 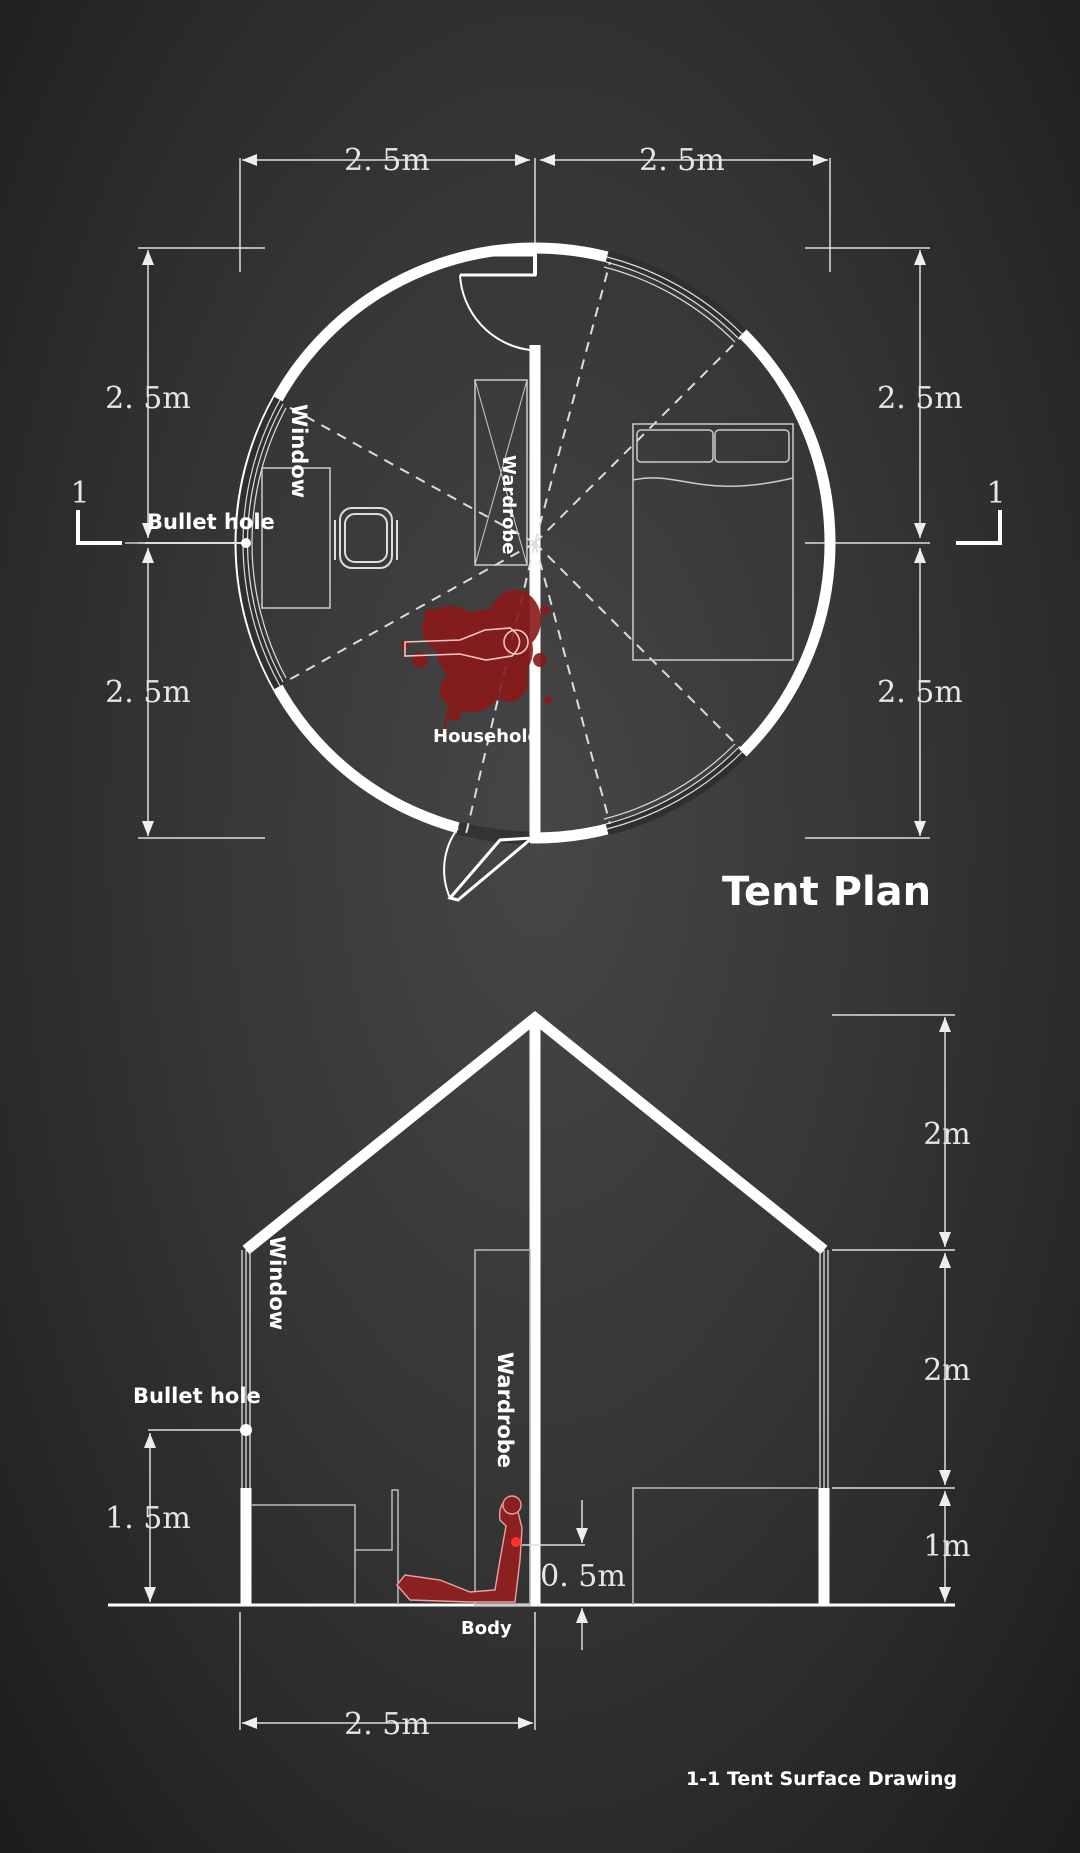 I want to click on plan-window-lower-right, so click(x=675, y=789).